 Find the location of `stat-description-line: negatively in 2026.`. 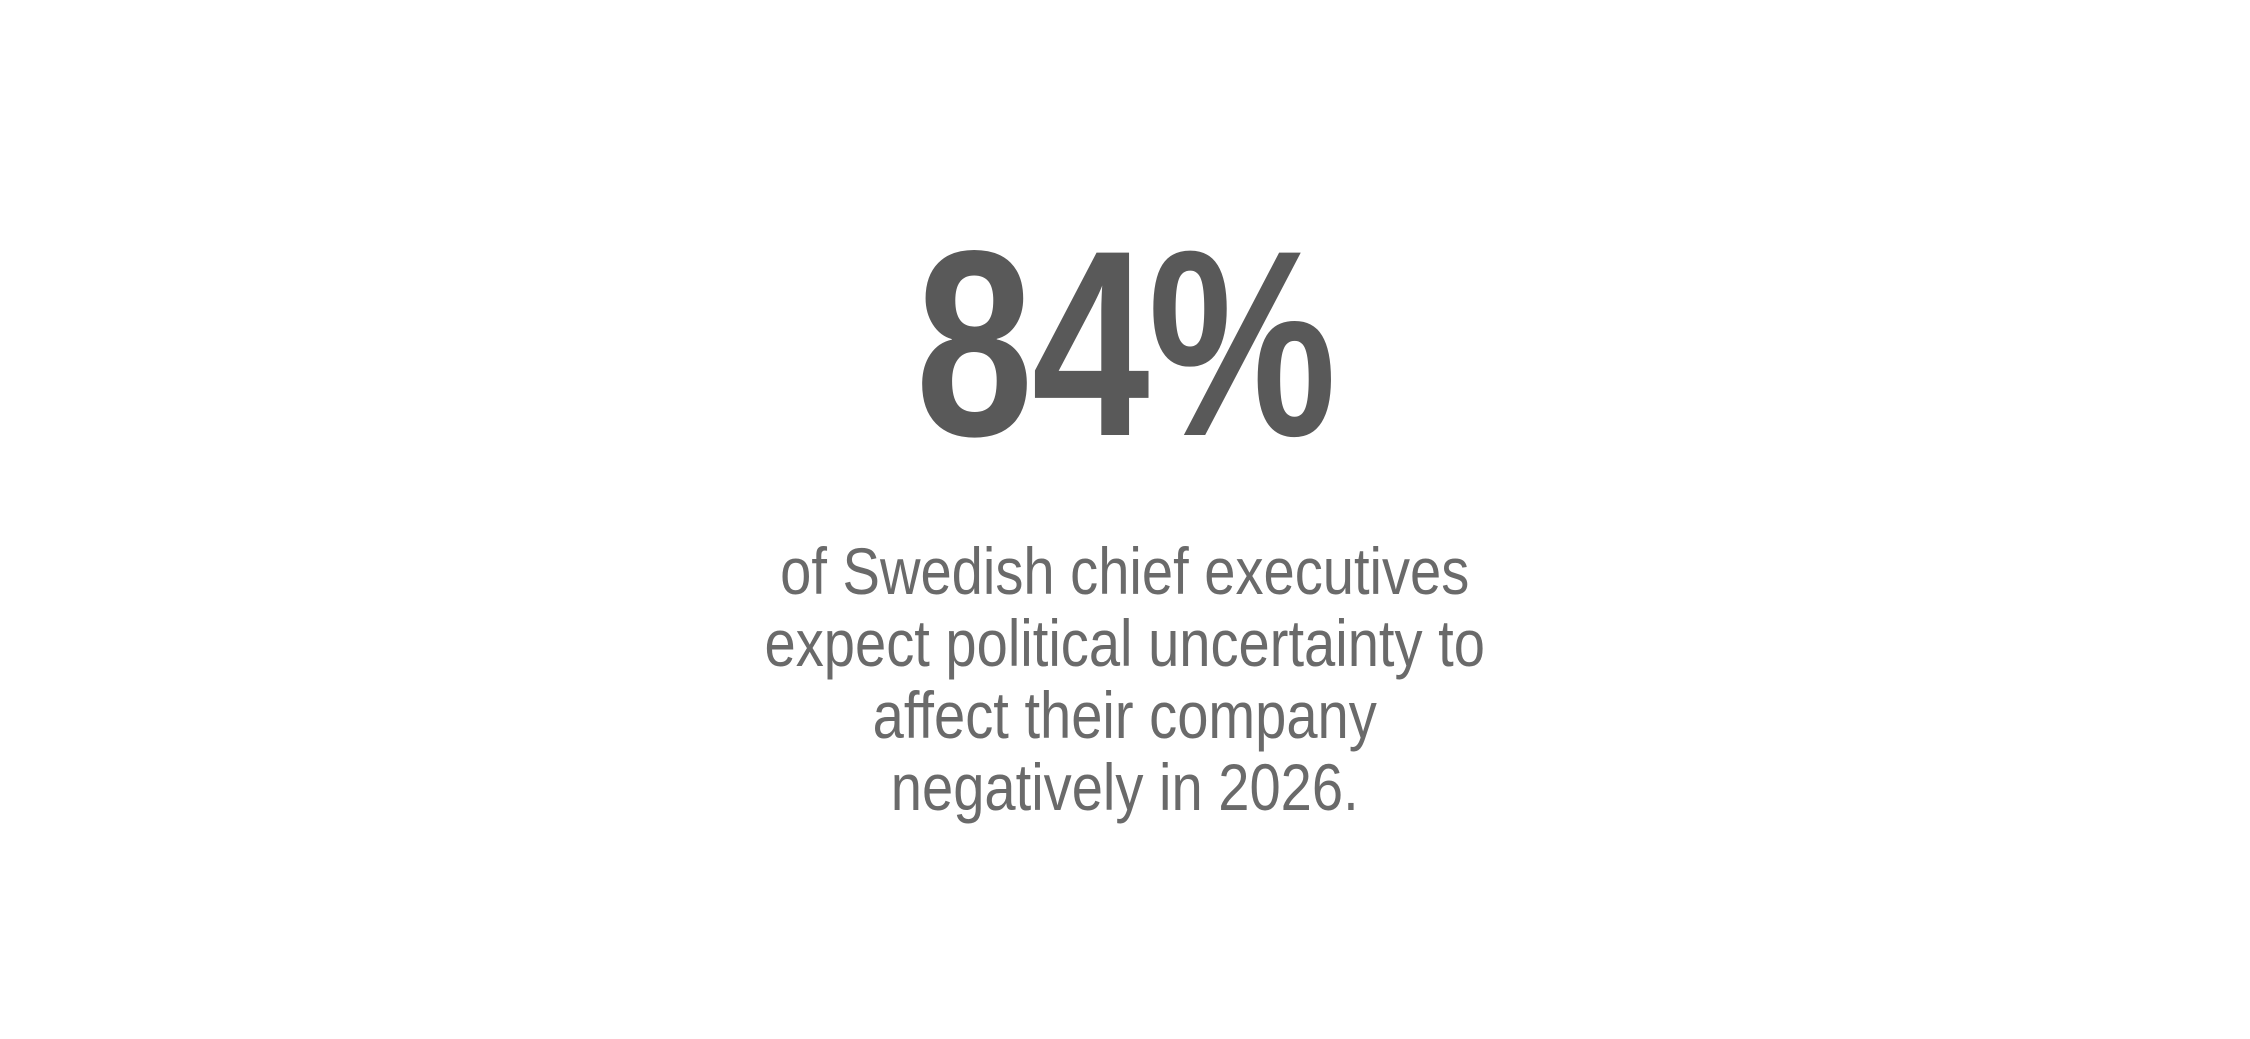

stat-description-line: negatively in 2026. is located at coordinates (1125, 787).